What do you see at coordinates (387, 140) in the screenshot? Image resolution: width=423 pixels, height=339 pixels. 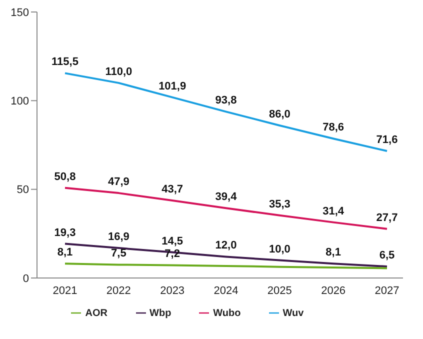 I see `data-label: 71,6` at bounding box center [387, 140].